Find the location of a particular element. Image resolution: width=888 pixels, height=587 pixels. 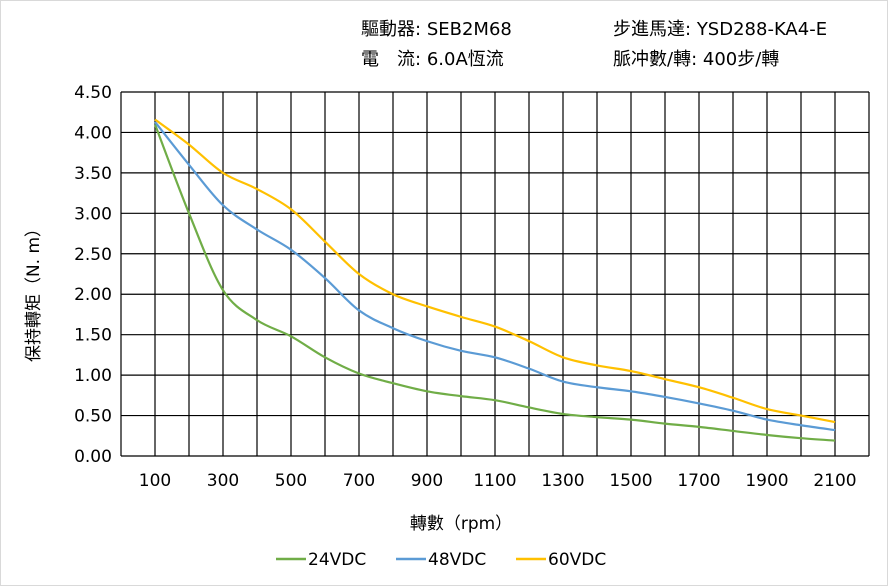

y-tick-label: 2.50 is located at coordinates (93, 255).